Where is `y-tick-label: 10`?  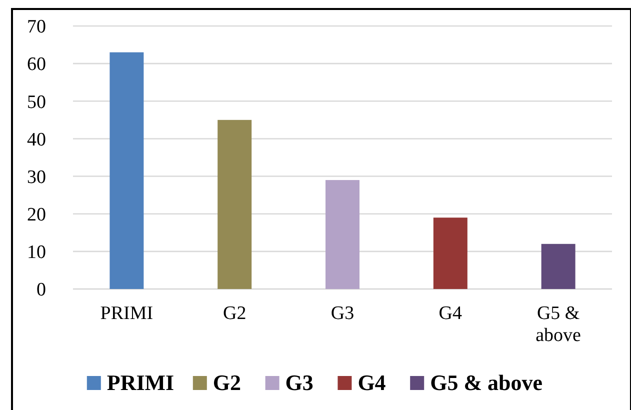
y-tick-label: 10 is located at coordinates (36, 253).